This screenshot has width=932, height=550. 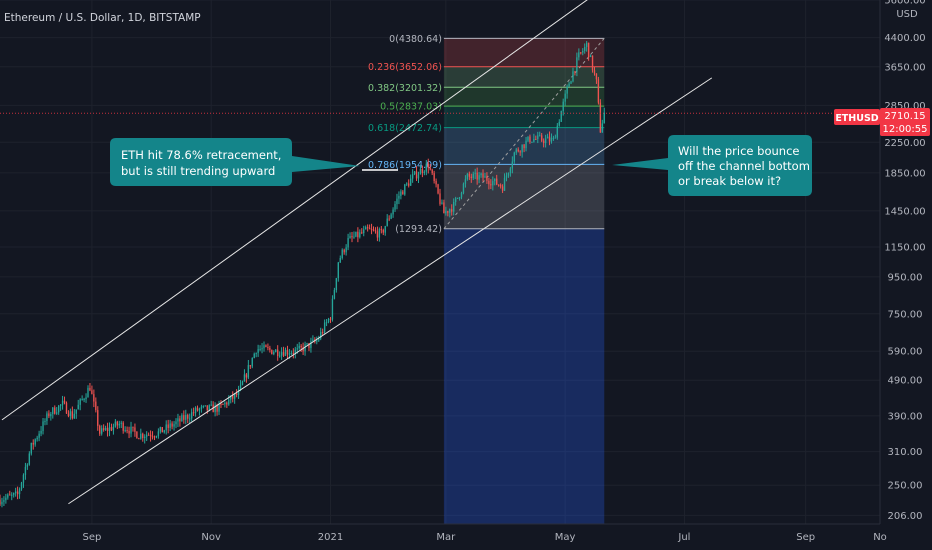 What do you see at coordinates (904, 143) in the screenshot?
I see `price-tick-label: 2250.00` at bounding box center [904, 143].